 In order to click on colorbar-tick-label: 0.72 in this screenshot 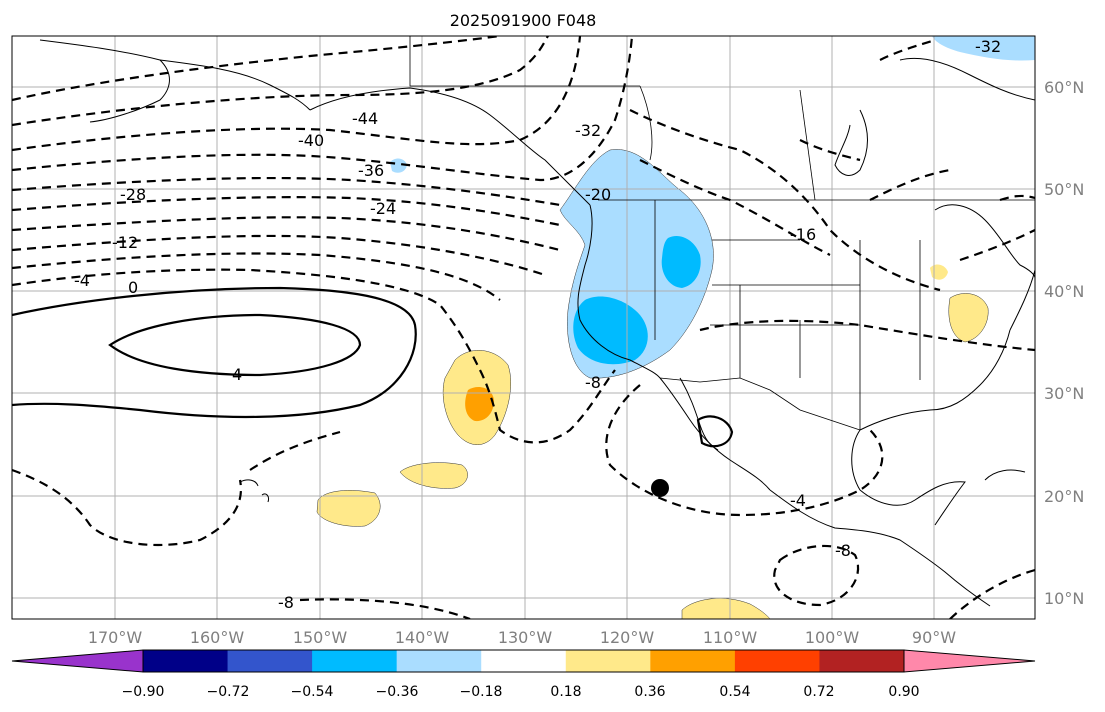, I will do `click(818, 692)`.